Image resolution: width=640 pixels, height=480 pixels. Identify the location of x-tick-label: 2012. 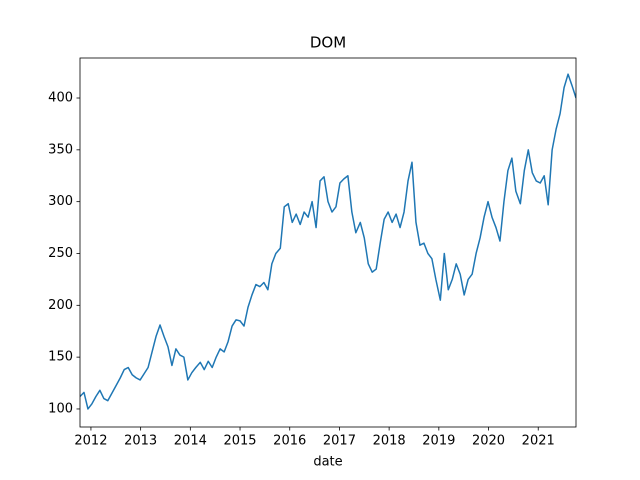
(90, 441).